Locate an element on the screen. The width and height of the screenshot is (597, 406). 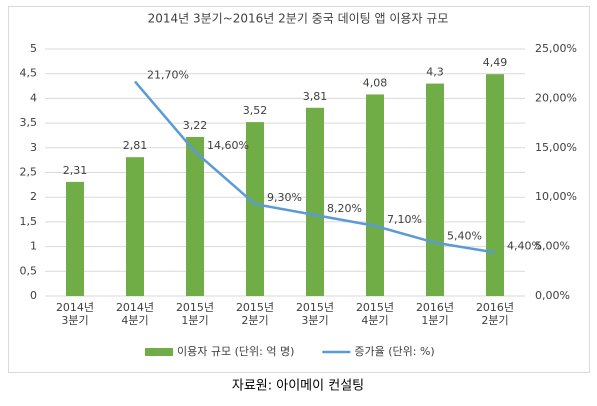
data-label: 3,52 is located at coordinates (255, 110).